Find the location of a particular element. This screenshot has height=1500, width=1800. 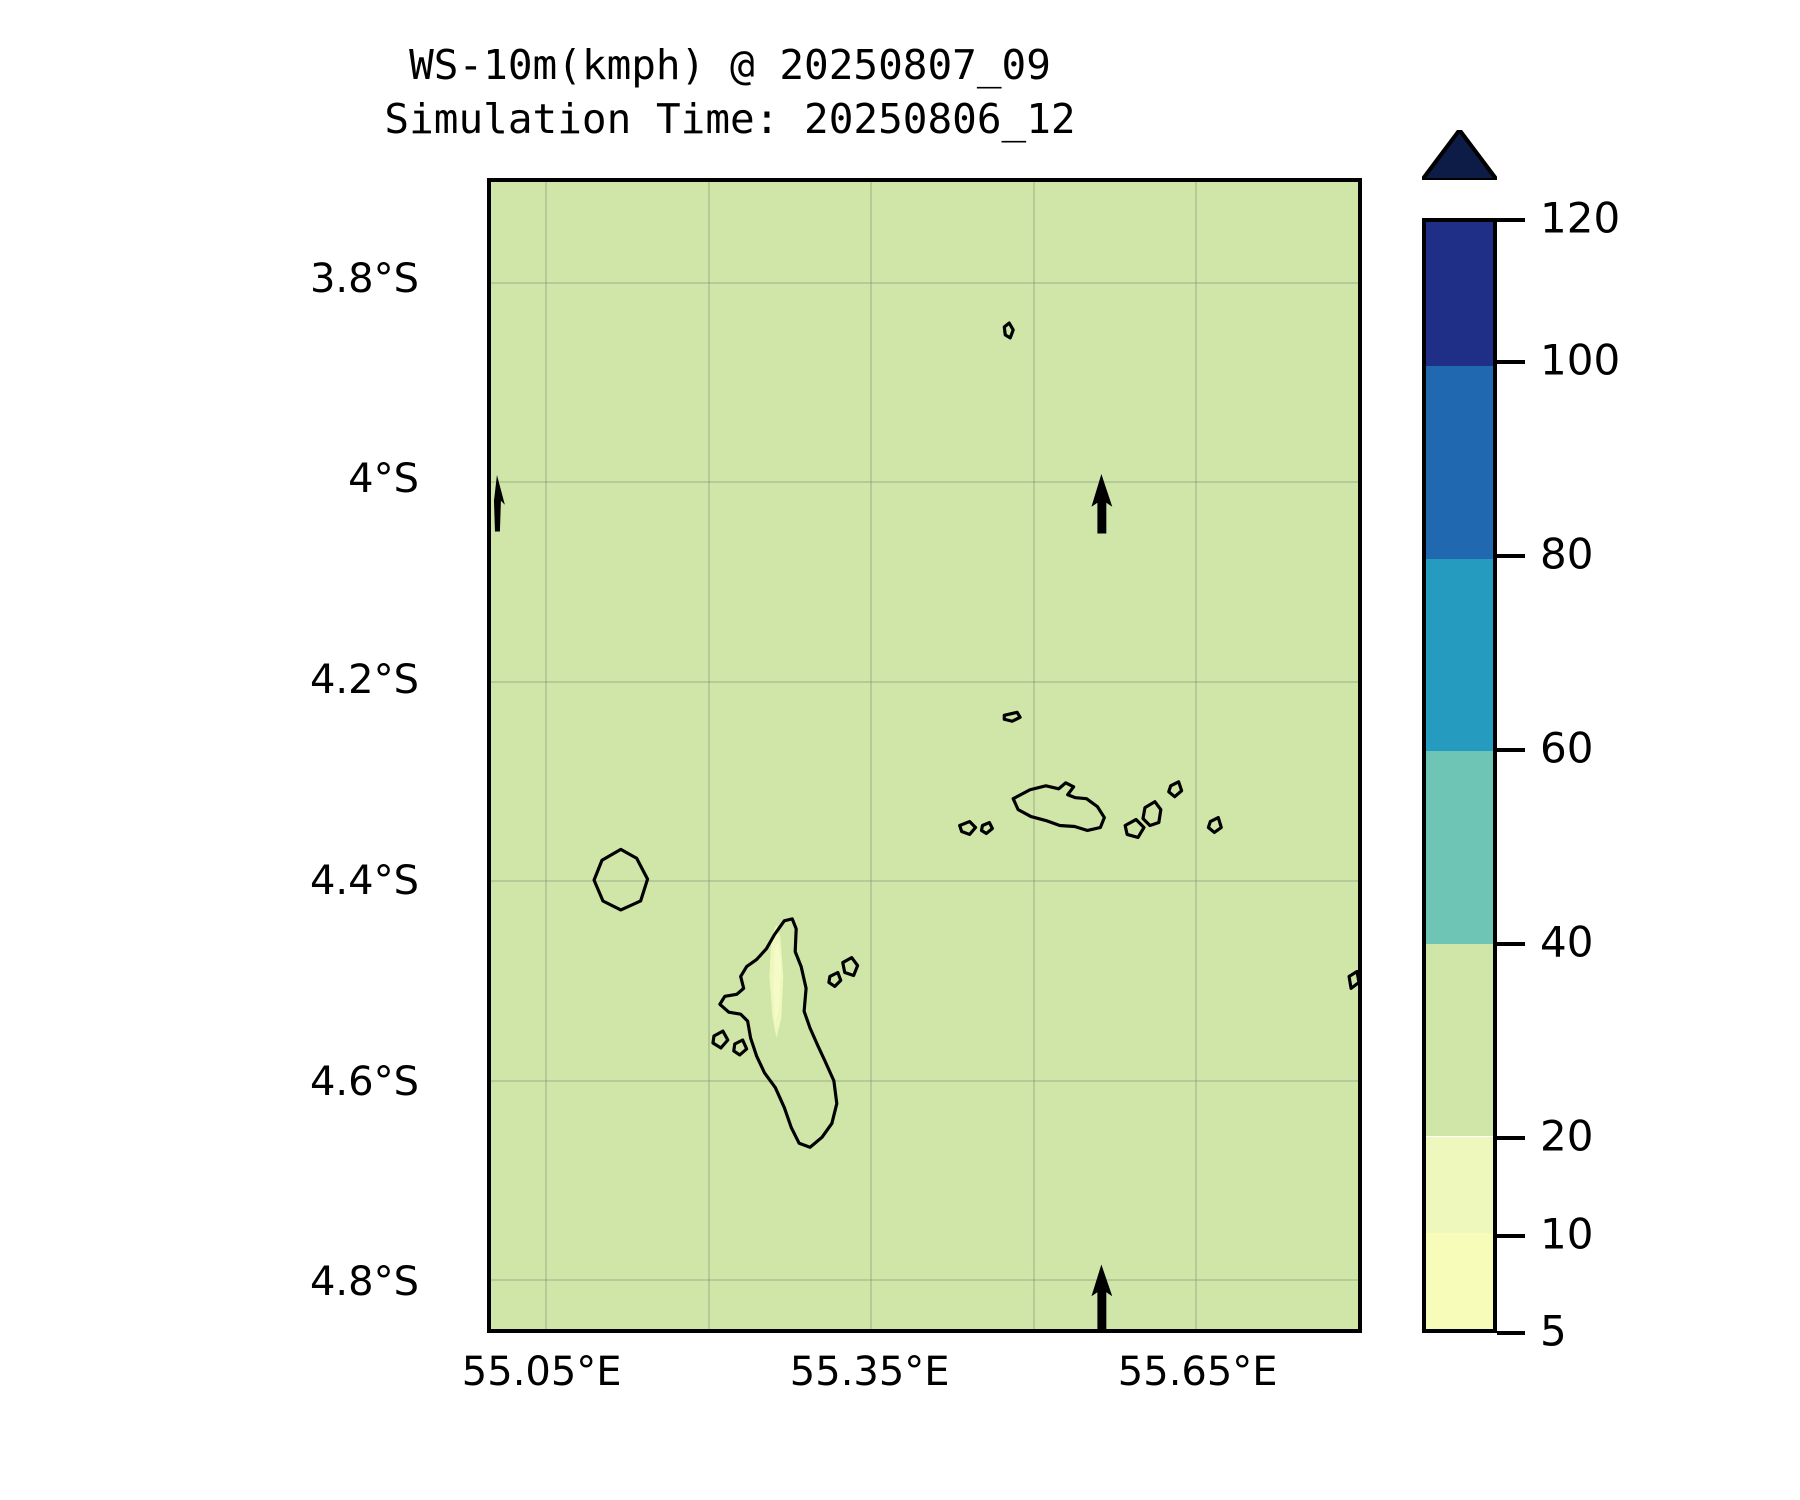

colorbar-extend-arrow-icon is located at coordinates (1459, 155).